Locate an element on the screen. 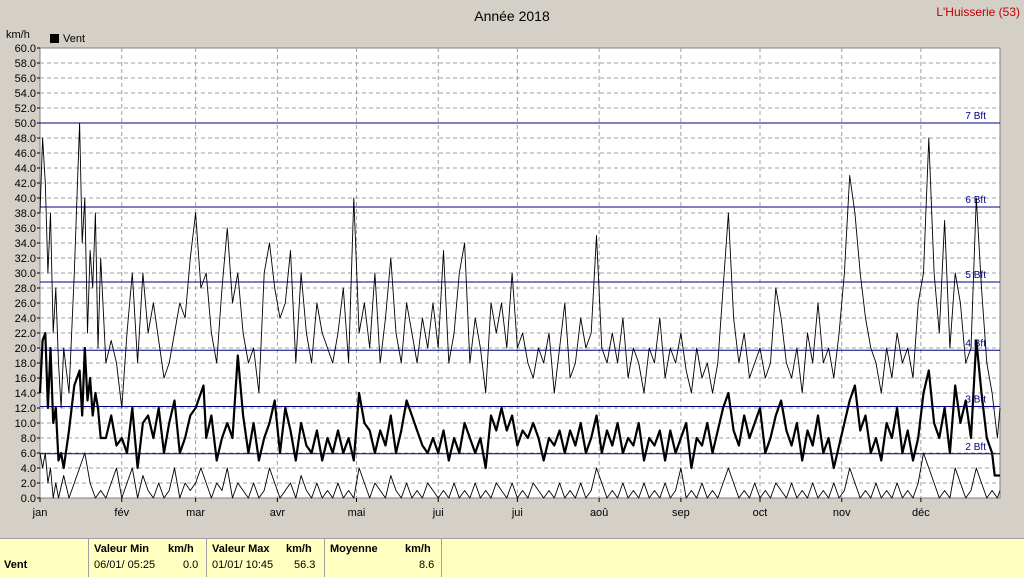 The height and width of the screenshot is (577, 1024). station-name: L'Huisserie (53) is located at coordinates (978, 12).